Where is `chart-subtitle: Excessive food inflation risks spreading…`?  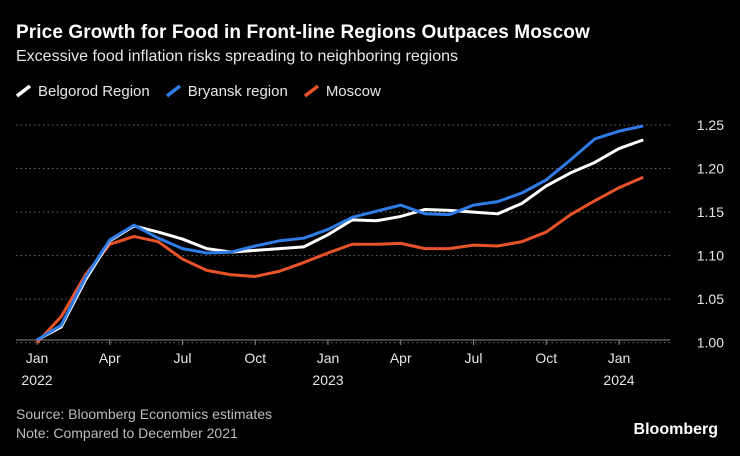
chart-subtitle: Excessive food inflation risks spreading… is located at coordinates (237, 56).